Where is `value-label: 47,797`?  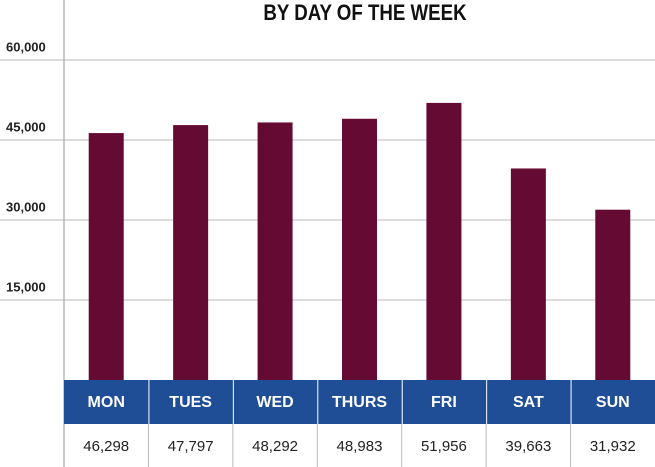 value-label: 47,797 is located at coordinates (191, 446).